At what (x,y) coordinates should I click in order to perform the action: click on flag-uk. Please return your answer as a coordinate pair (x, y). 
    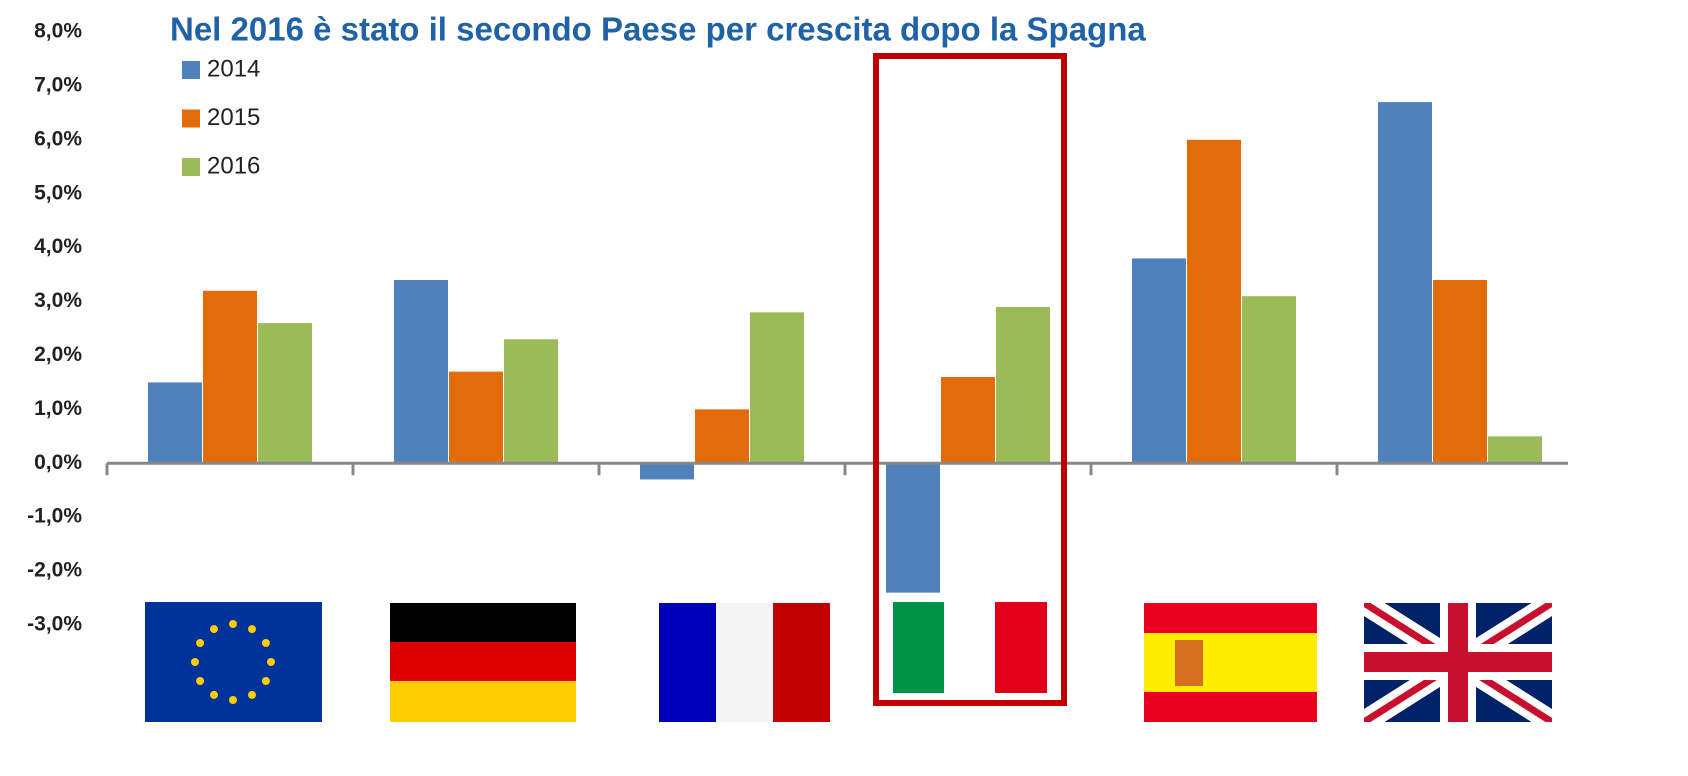
    Looking at the image, I should click on (1458, 662).